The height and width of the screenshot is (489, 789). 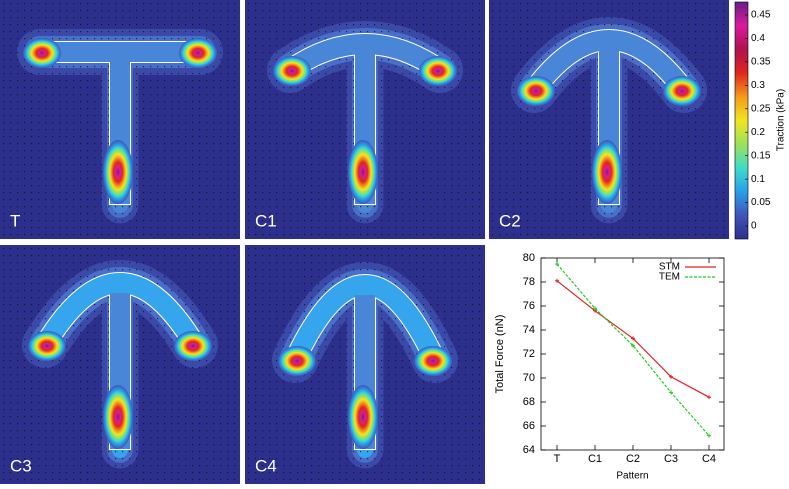 What do you see at coordinates (120, 119) in the screenshot?
I see `traction-panel: T` at bounding box center [120, 119].